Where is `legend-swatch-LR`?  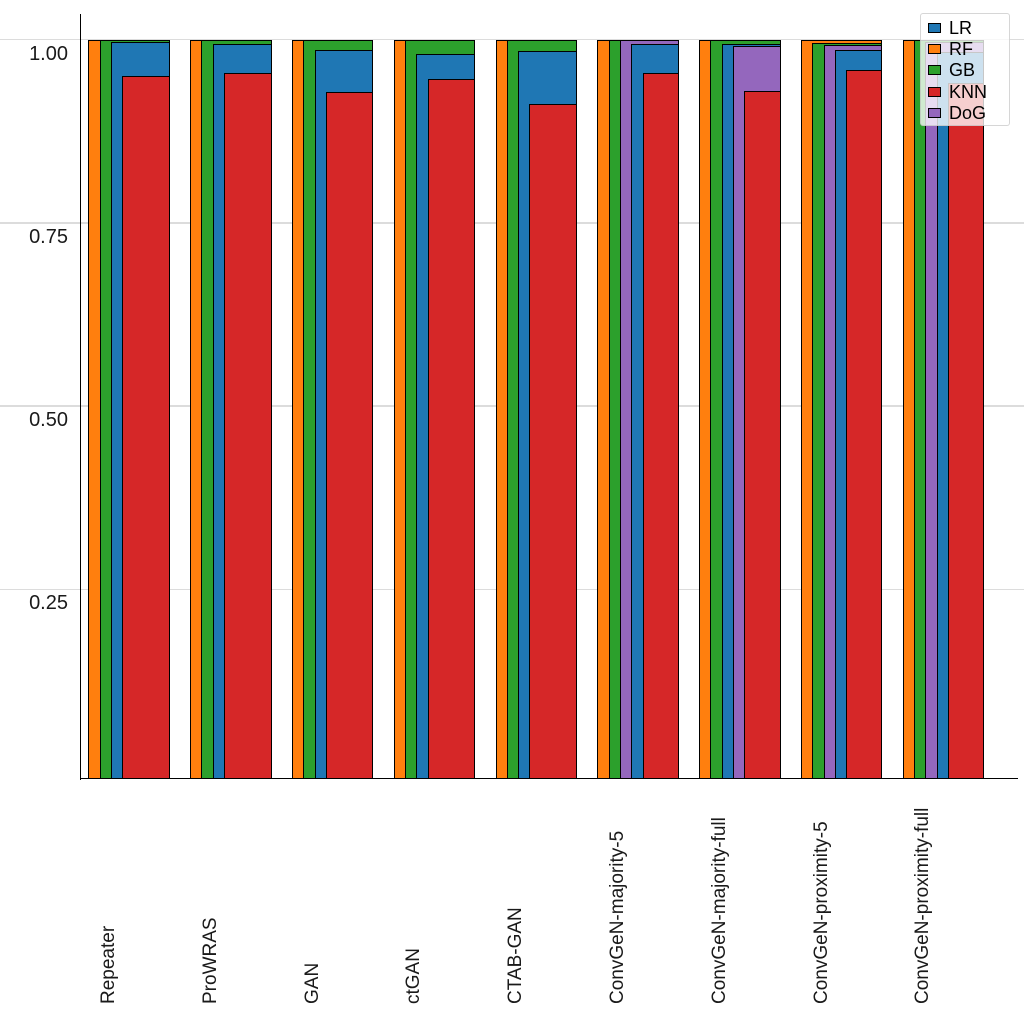
legend-swatch-LR is located at coordinates (934, 27).